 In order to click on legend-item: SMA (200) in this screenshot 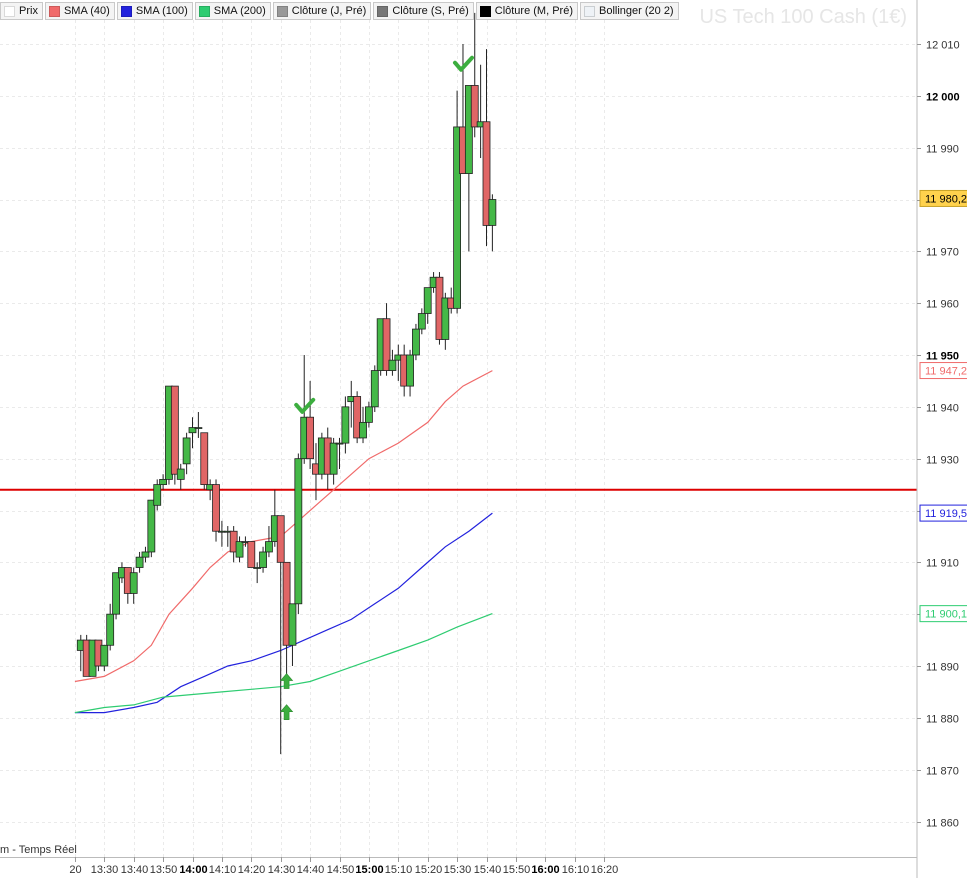, I will do `click(232, 11)`.